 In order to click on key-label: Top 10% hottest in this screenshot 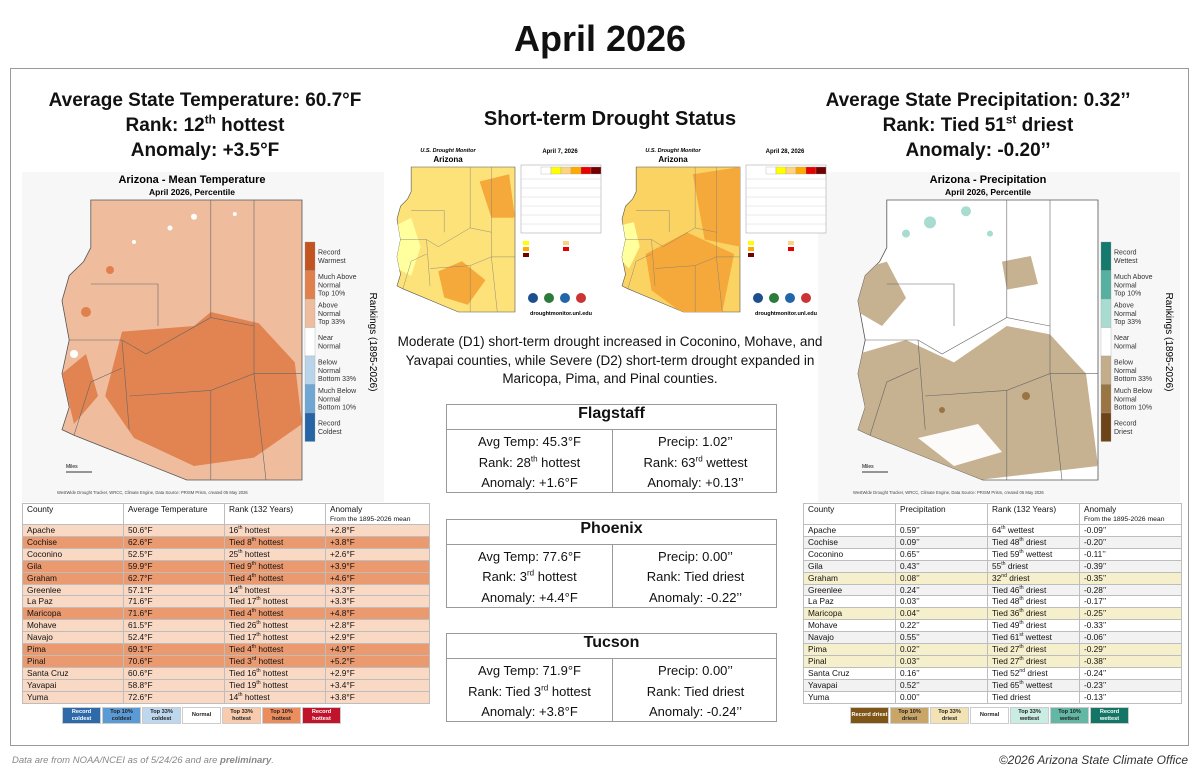, I will do `click(281, 715)`.